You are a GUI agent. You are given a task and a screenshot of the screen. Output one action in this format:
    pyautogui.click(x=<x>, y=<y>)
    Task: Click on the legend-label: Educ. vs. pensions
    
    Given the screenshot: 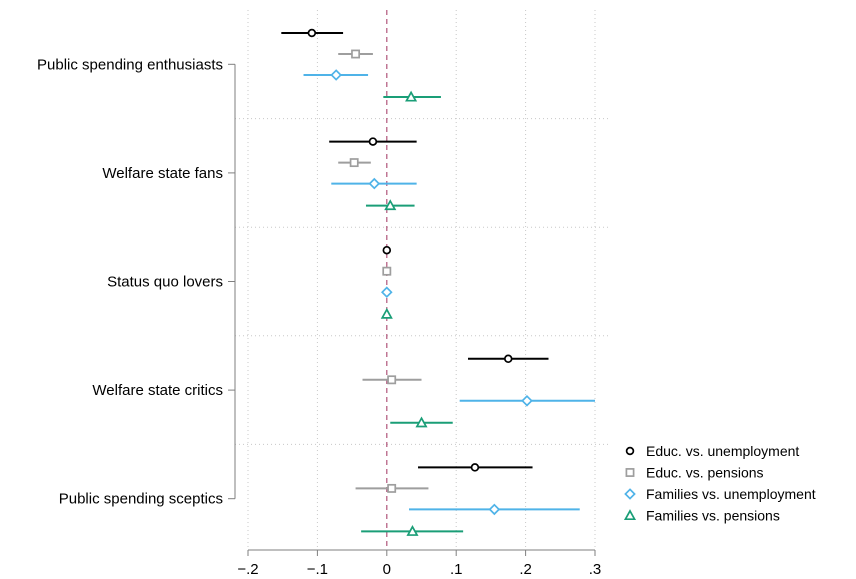 What is the action you would take?
    pyautogui.click(x=705, y=473)
    